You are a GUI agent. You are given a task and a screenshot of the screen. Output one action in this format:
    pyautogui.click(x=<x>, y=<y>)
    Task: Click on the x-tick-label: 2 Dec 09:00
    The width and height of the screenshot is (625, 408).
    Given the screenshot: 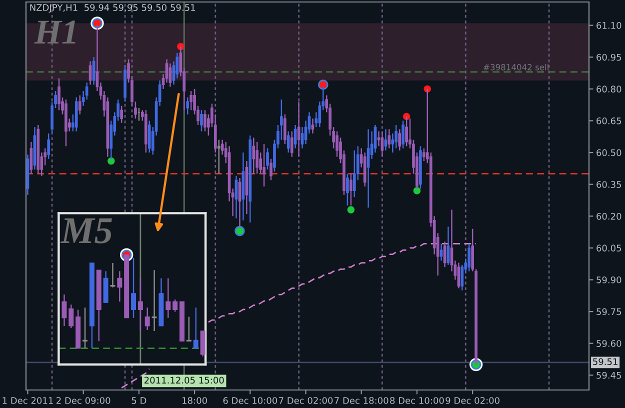 What is the action you would take?
    pyautogui.click(x=83, y=400)
    